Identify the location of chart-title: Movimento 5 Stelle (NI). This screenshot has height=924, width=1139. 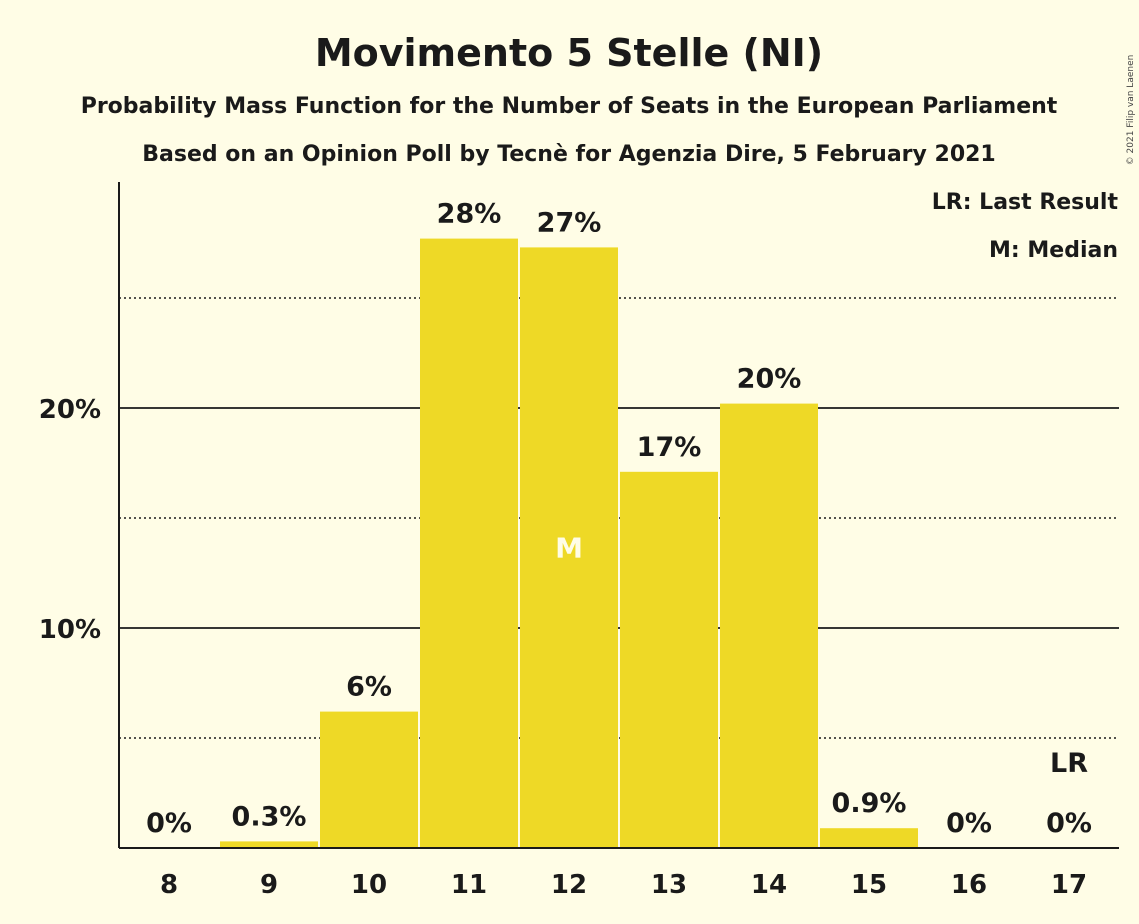
(569, 53).